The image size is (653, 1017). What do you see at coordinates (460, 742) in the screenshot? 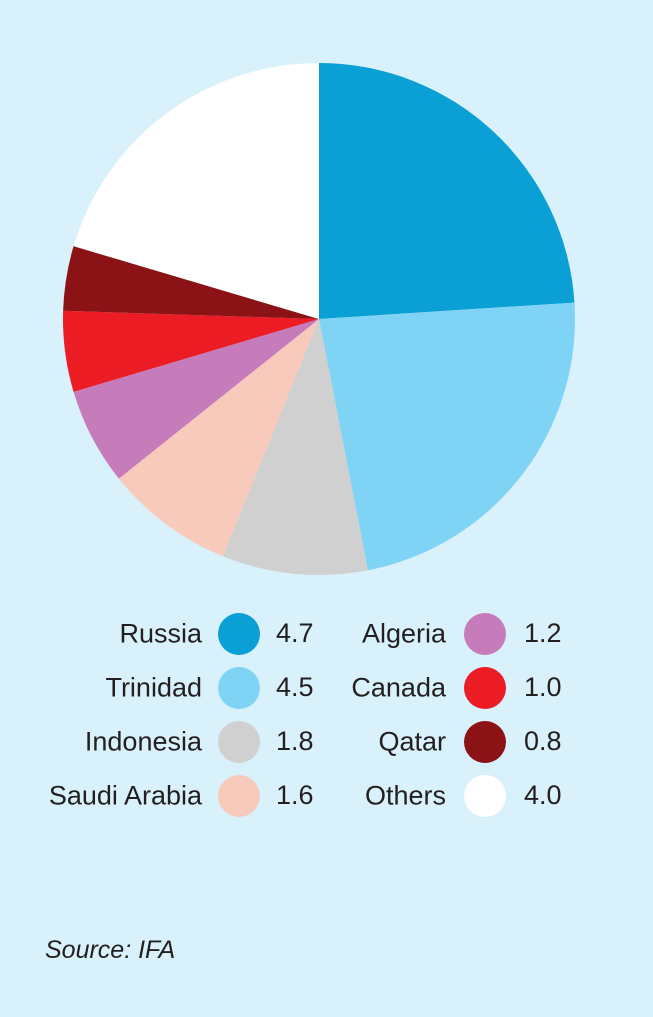
I see `legend-item-qatar: Qatar 0.8` at bounding box center [460, 742].